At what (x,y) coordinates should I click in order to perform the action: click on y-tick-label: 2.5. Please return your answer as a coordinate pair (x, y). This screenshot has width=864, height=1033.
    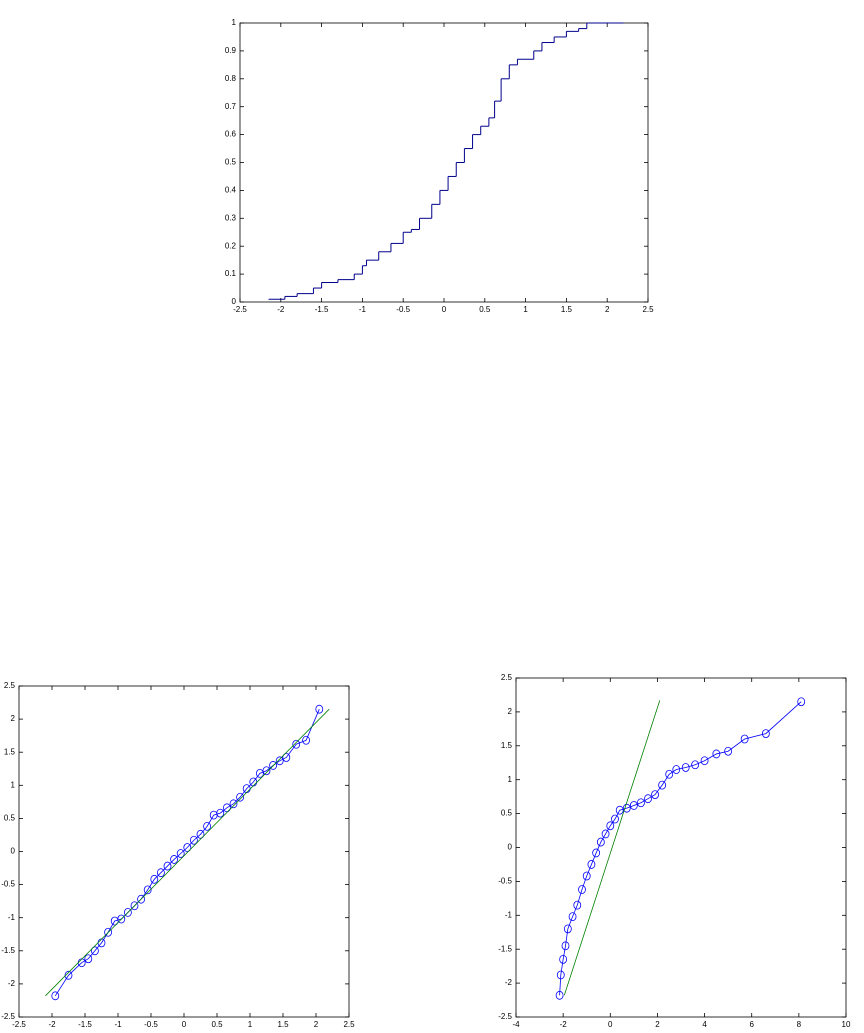
    Looking at the image, I should click on (10, 685).